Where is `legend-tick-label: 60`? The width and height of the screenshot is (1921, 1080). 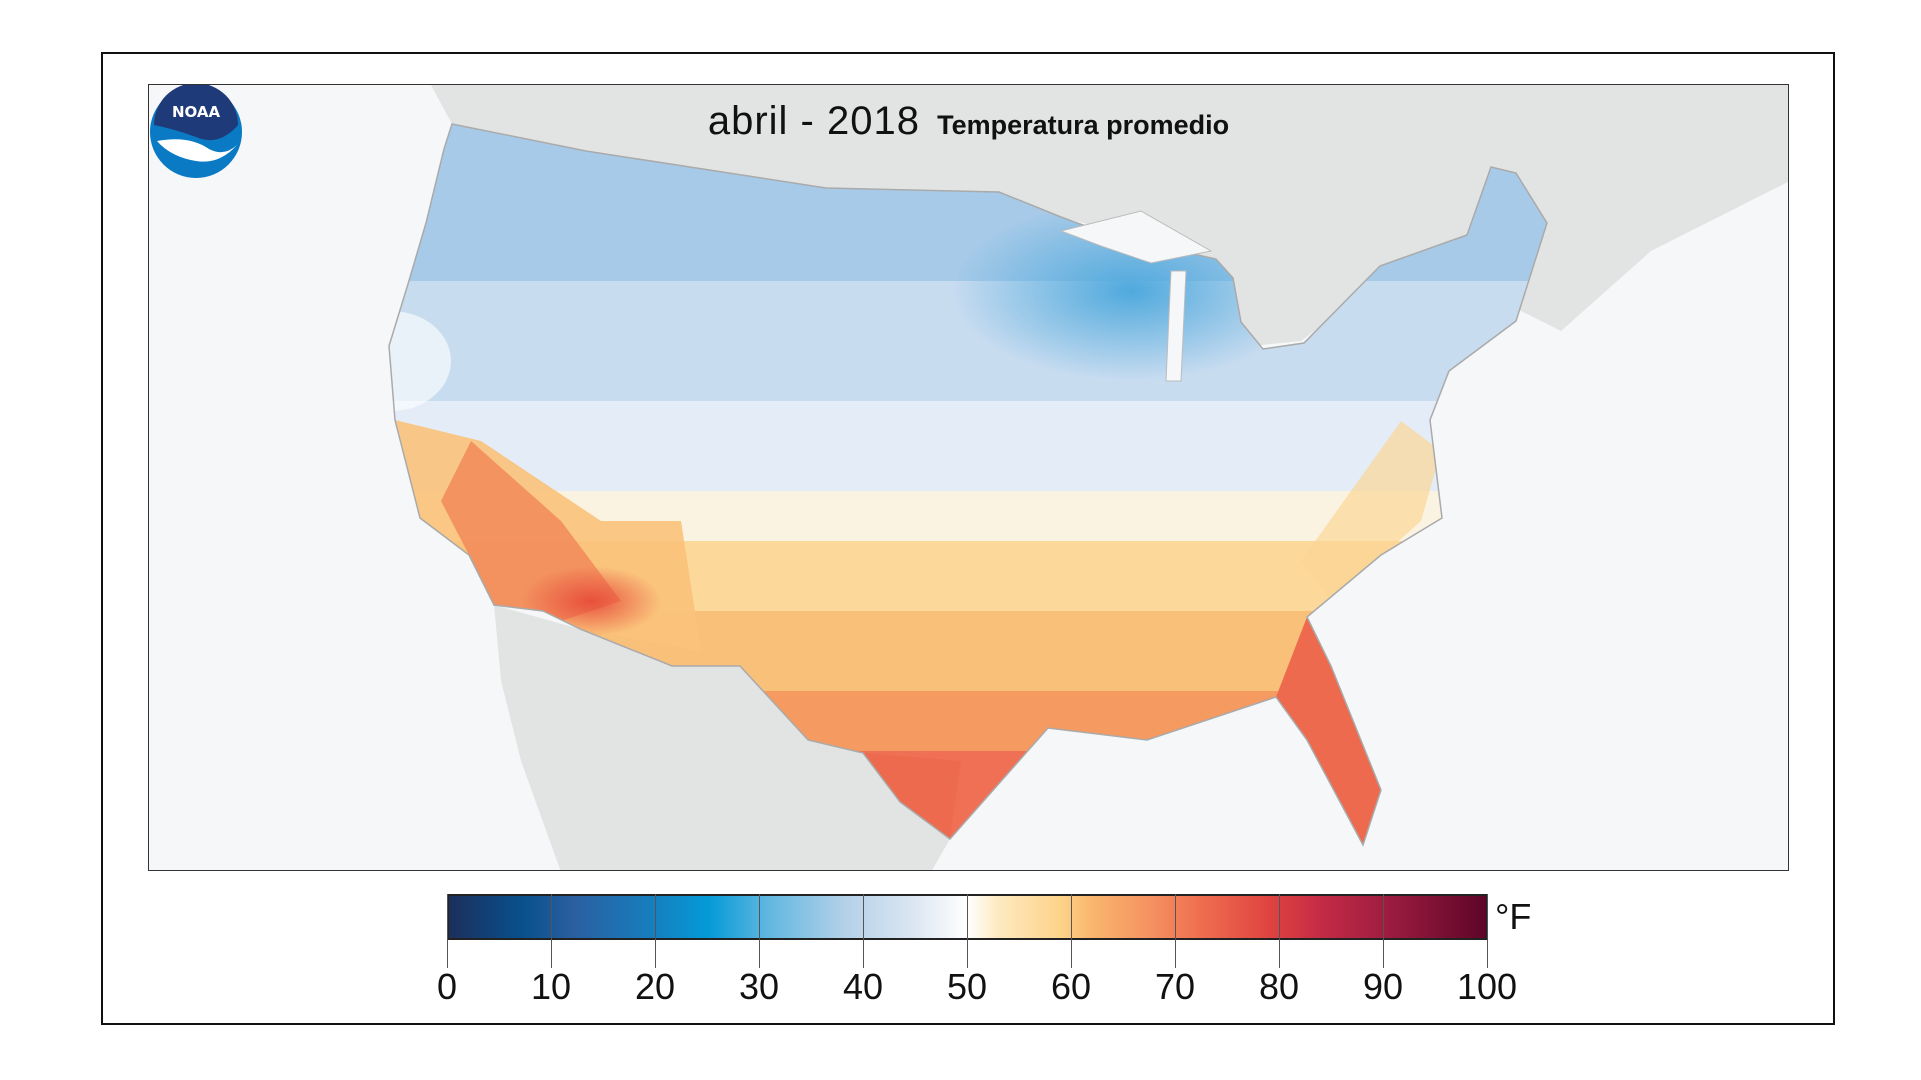
legend-tick-label: 60 is located at coordinates (1071, 986).